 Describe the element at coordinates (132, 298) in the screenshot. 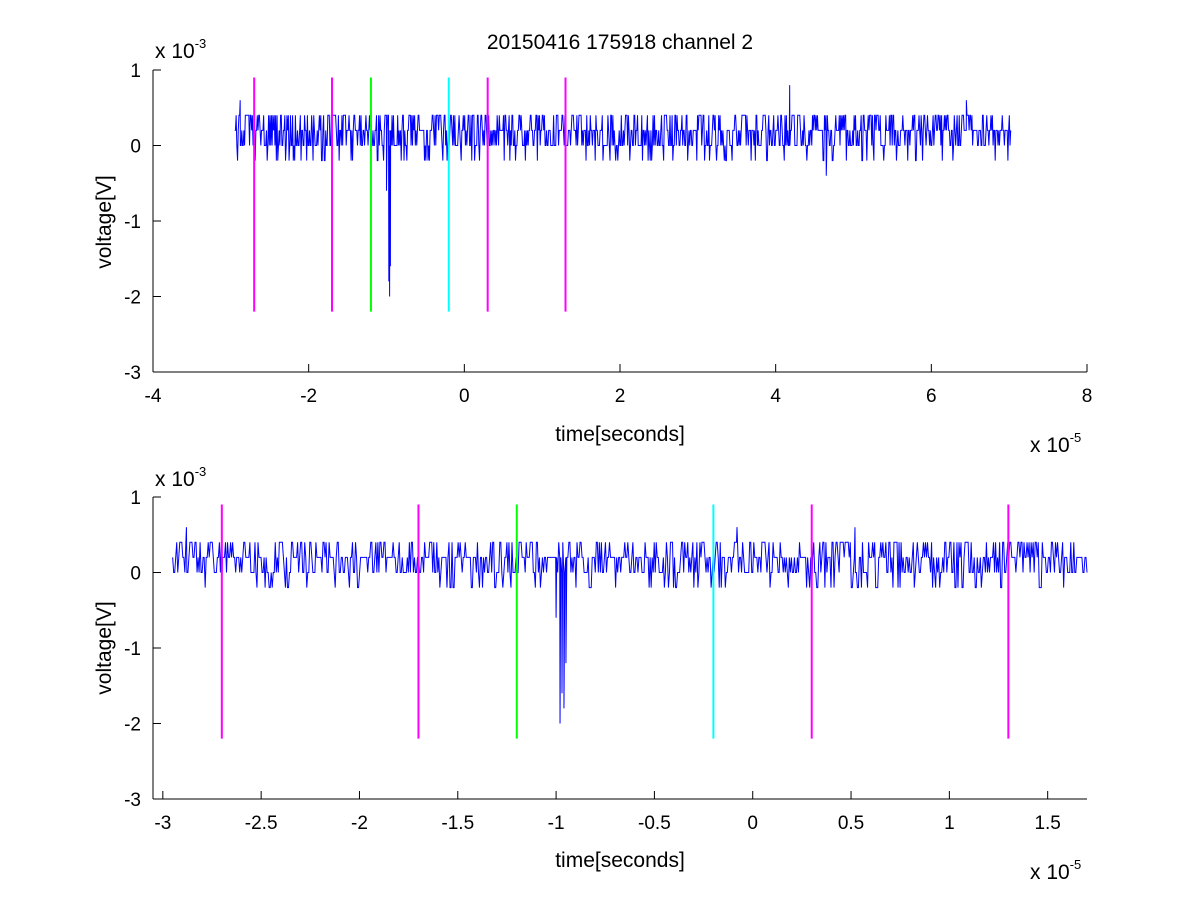

I see `top-y-tick-label: -2` at that location.